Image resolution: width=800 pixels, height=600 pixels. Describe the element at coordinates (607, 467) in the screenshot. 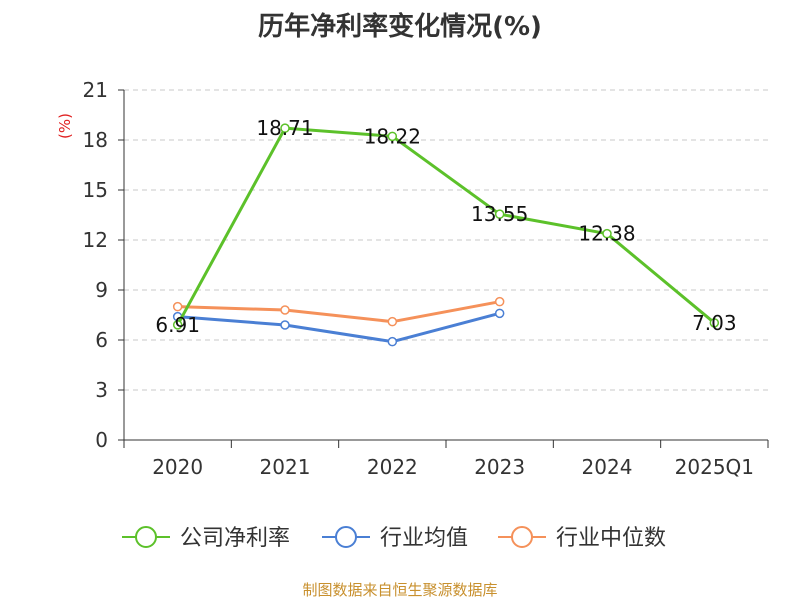

I see `x-tick-label: 2024` at that location.